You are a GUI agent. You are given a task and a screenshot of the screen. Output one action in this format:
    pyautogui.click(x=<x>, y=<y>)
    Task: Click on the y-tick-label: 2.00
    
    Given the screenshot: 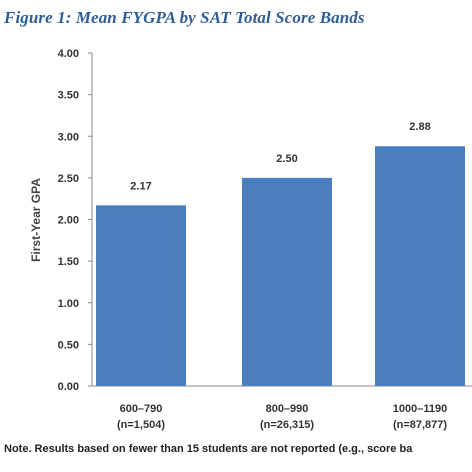 What is the action you would take?
    pyautogui.click(x=68, y=221)
    